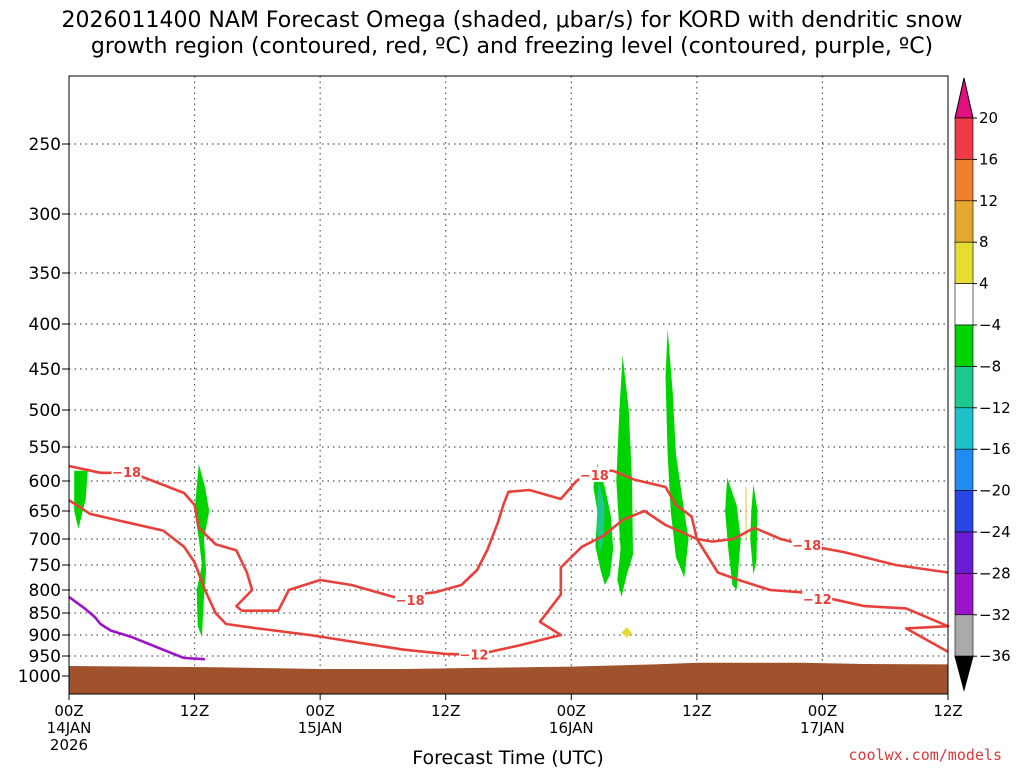 This screenshot has height=768, width=1024. What do you see at coordinates (45, 325) in the screenshot?
I see `y-tick-label-400: 400` at bounding box center [45, 325].